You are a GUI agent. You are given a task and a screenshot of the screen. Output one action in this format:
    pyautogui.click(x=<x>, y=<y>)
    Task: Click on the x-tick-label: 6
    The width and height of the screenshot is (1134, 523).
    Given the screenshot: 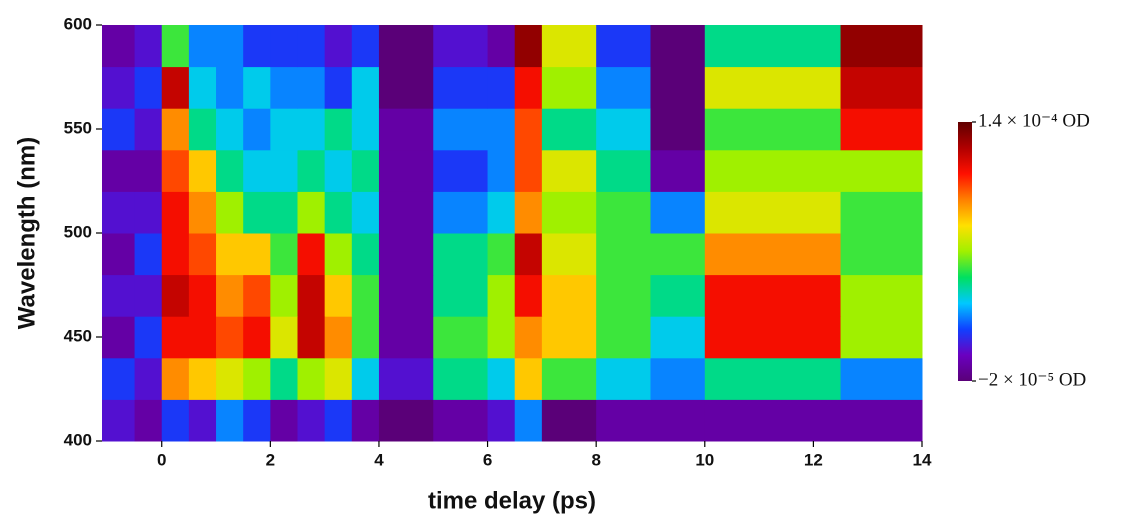 What is the action you would take?
    pyautogui.click(x=487, y=459)
    